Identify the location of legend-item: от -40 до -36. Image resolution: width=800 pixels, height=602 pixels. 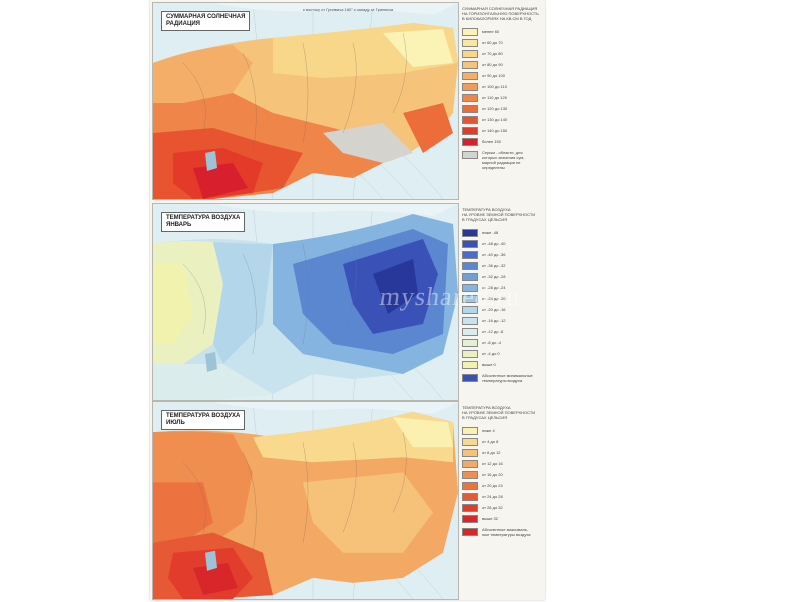
(502, 254).